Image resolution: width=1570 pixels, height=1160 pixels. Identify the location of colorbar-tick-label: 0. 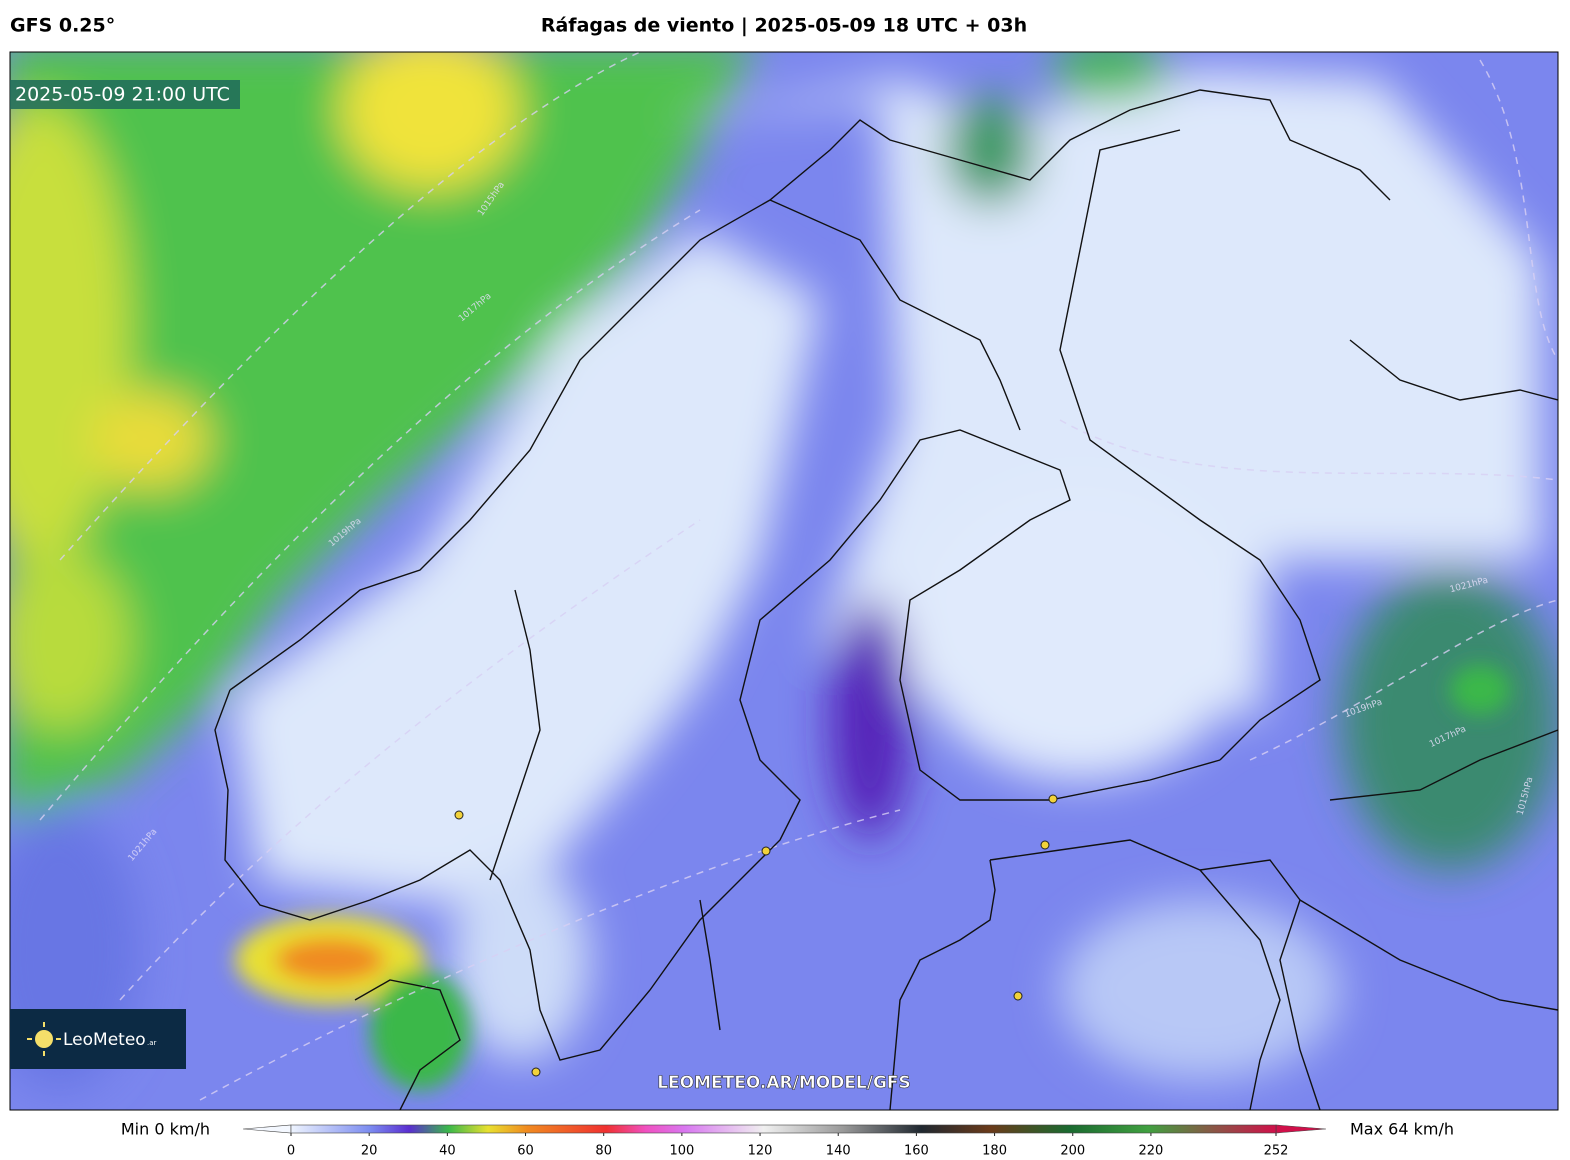
(291, 1151).